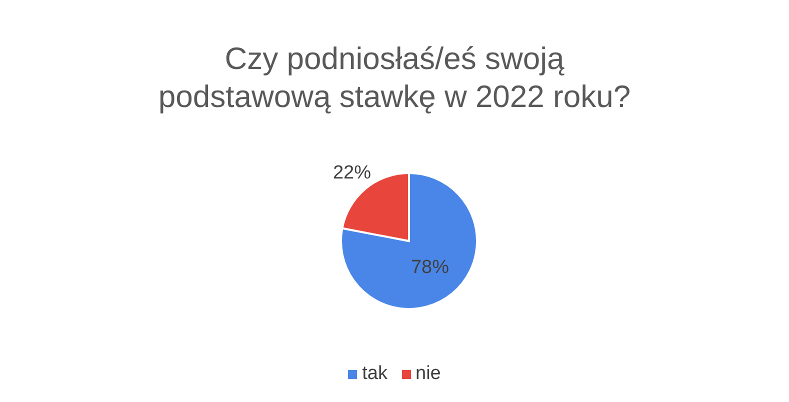  What do you see at coordinates (430, 267) in the screenshot?
I see `data-label: 78%` at bounding box center [430, 267].